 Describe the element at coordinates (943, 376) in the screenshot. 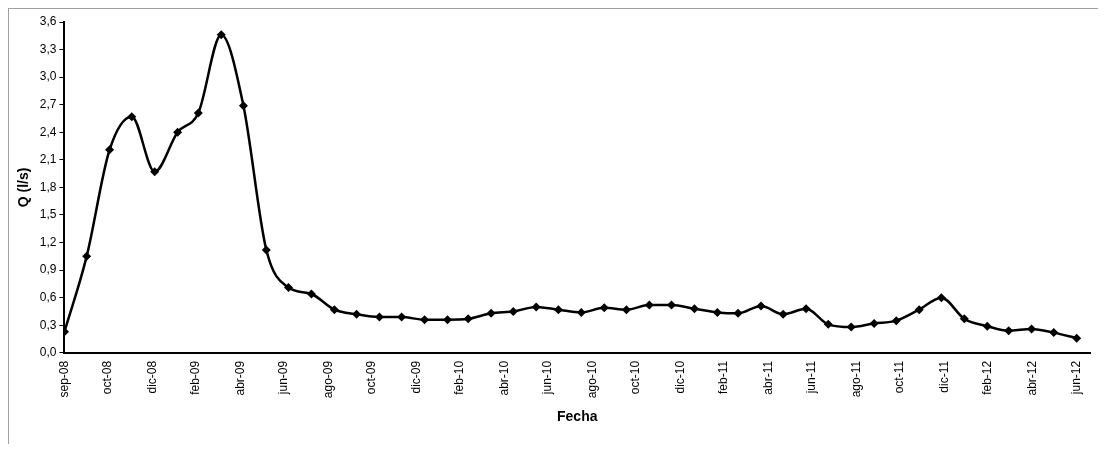

I see `x-tick-label: dic-11` at that location.